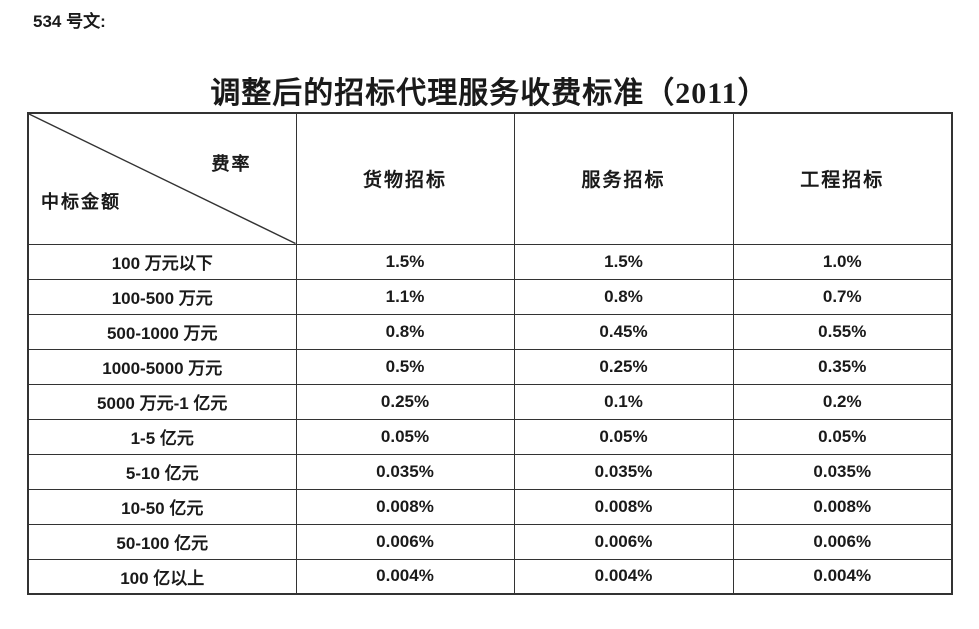 The width and height of the screenshot is (979, 629). Describe the element at coordinates (623, 331) in the screenshot. I see `service-rate-cell: 0.45%` at that location.